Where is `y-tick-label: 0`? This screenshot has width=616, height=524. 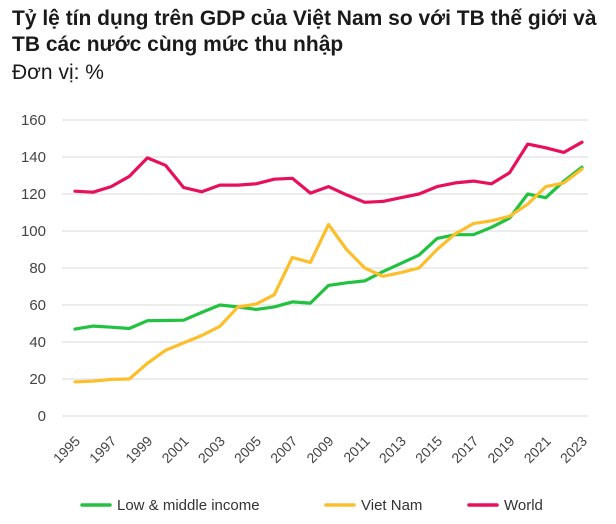
y-tick-label: 0 is located at coordinates (42, 416).